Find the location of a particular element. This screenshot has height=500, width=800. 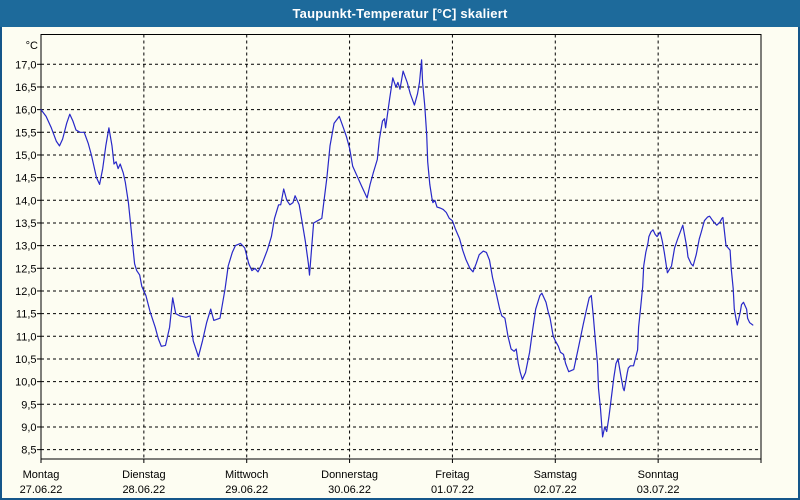

y-tick-label: 11,5 is located at coordinates (26, 315).